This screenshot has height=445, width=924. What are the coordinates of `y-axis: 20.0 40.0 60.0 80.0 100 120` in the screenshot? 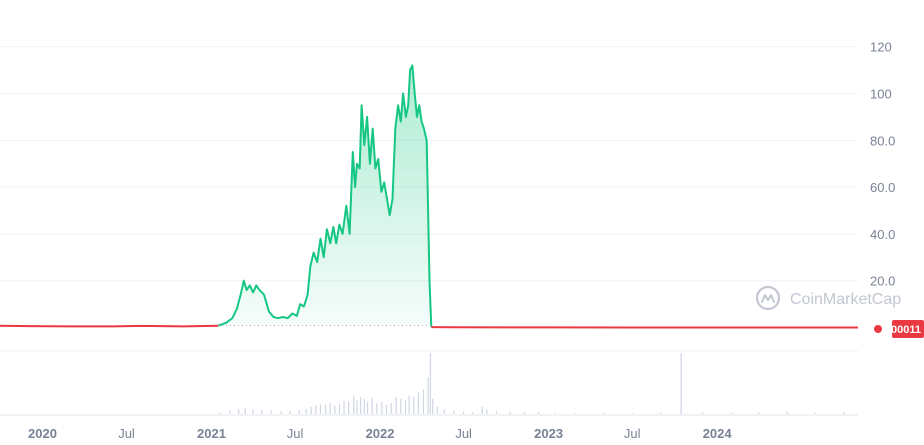 It's located at (882, 164).